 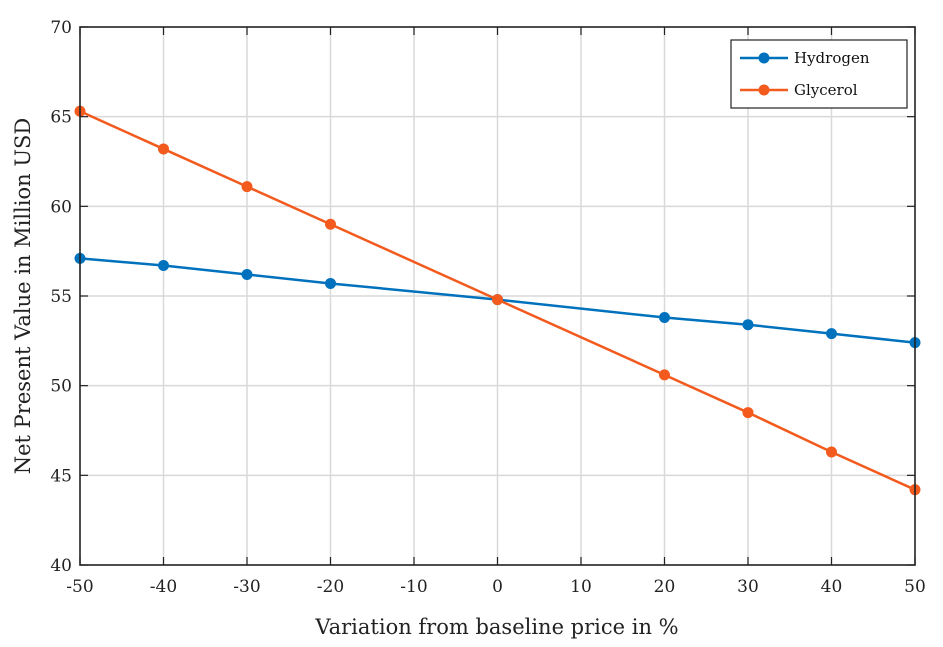 What do you see at coordinates (61, 207) in the screenshot?
I see `y-tick-label: 60` at bounding box center [61, 207].